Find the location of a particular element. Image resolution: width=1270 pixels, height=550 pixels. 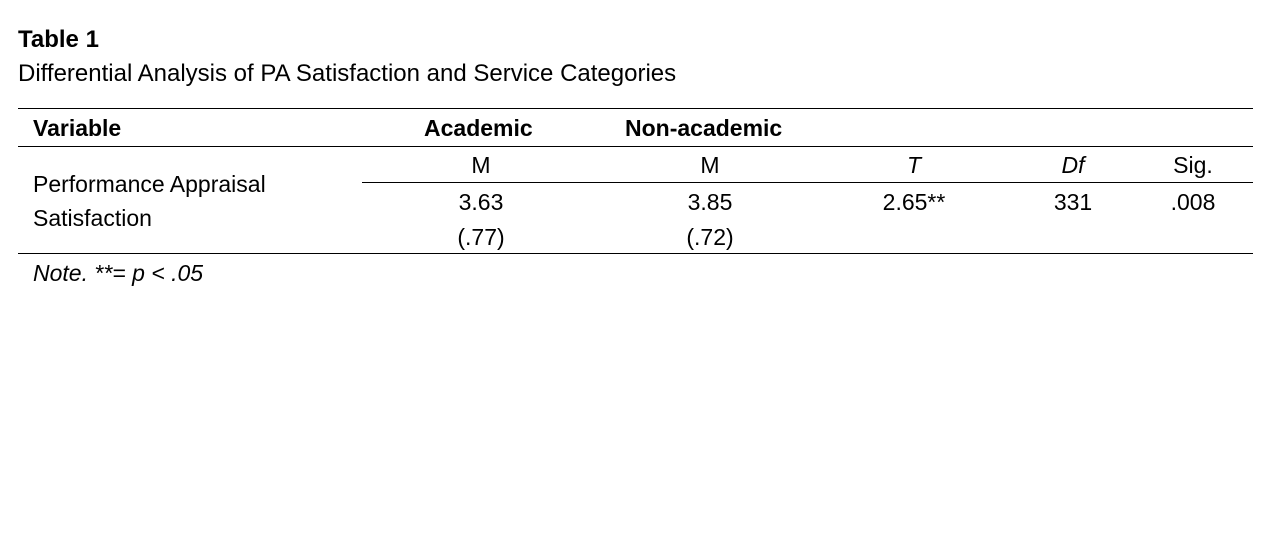

subheader-sig: Sig. is located at coordinates (1193, 165).